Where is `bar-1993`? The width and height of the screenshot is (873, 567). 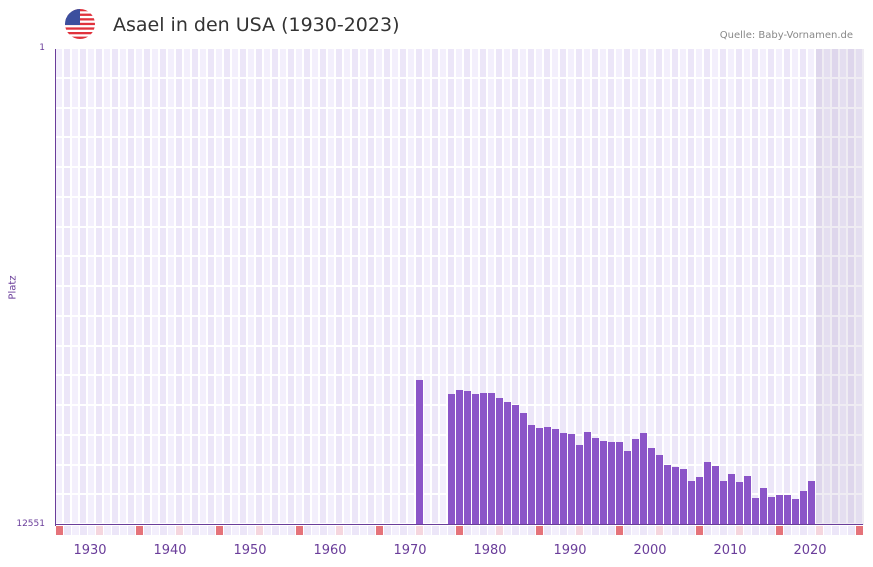
bar-1993 is located at coordinates (579, 484).